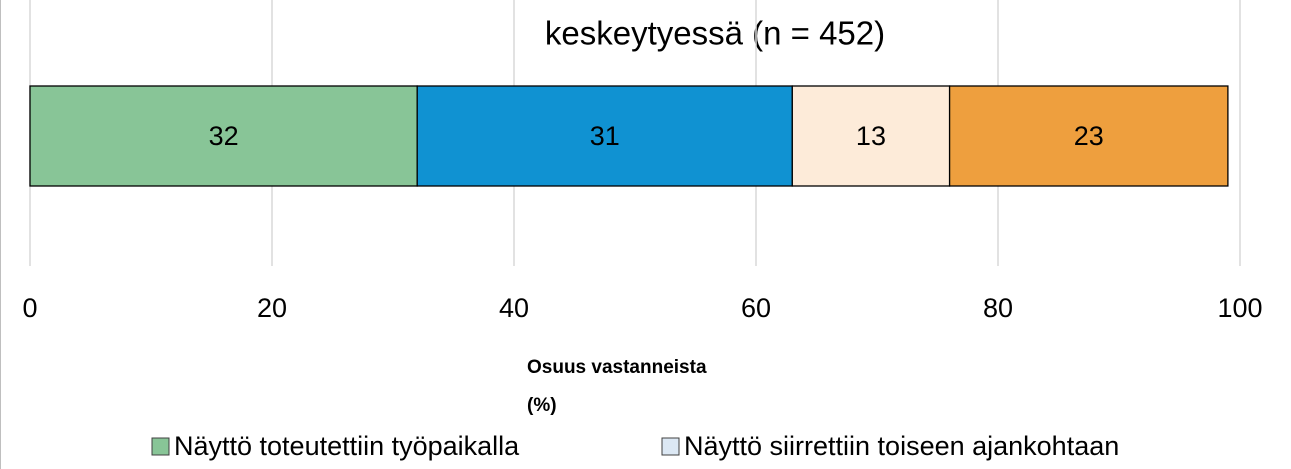  Describe the element at coordinates (998, 308) in the screenshot. I see `x-tick-label: 80` at that location.